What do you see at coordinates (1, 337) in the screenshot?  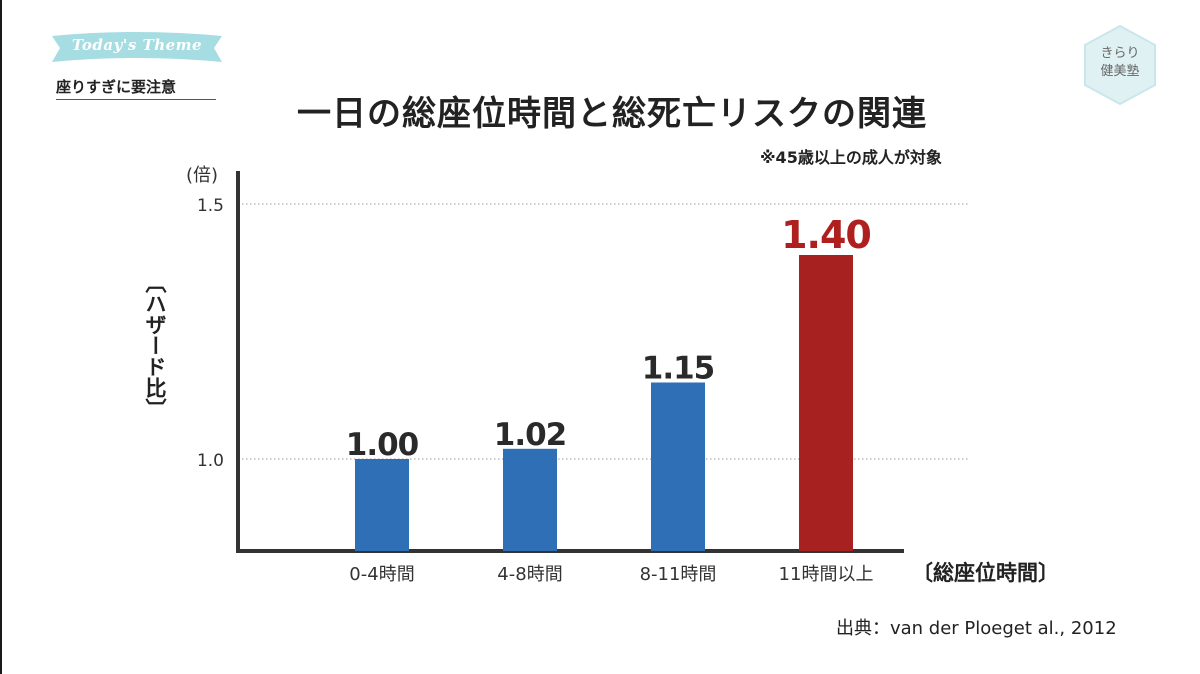 I see `left-edge-line` at bounding box center [1, 337].